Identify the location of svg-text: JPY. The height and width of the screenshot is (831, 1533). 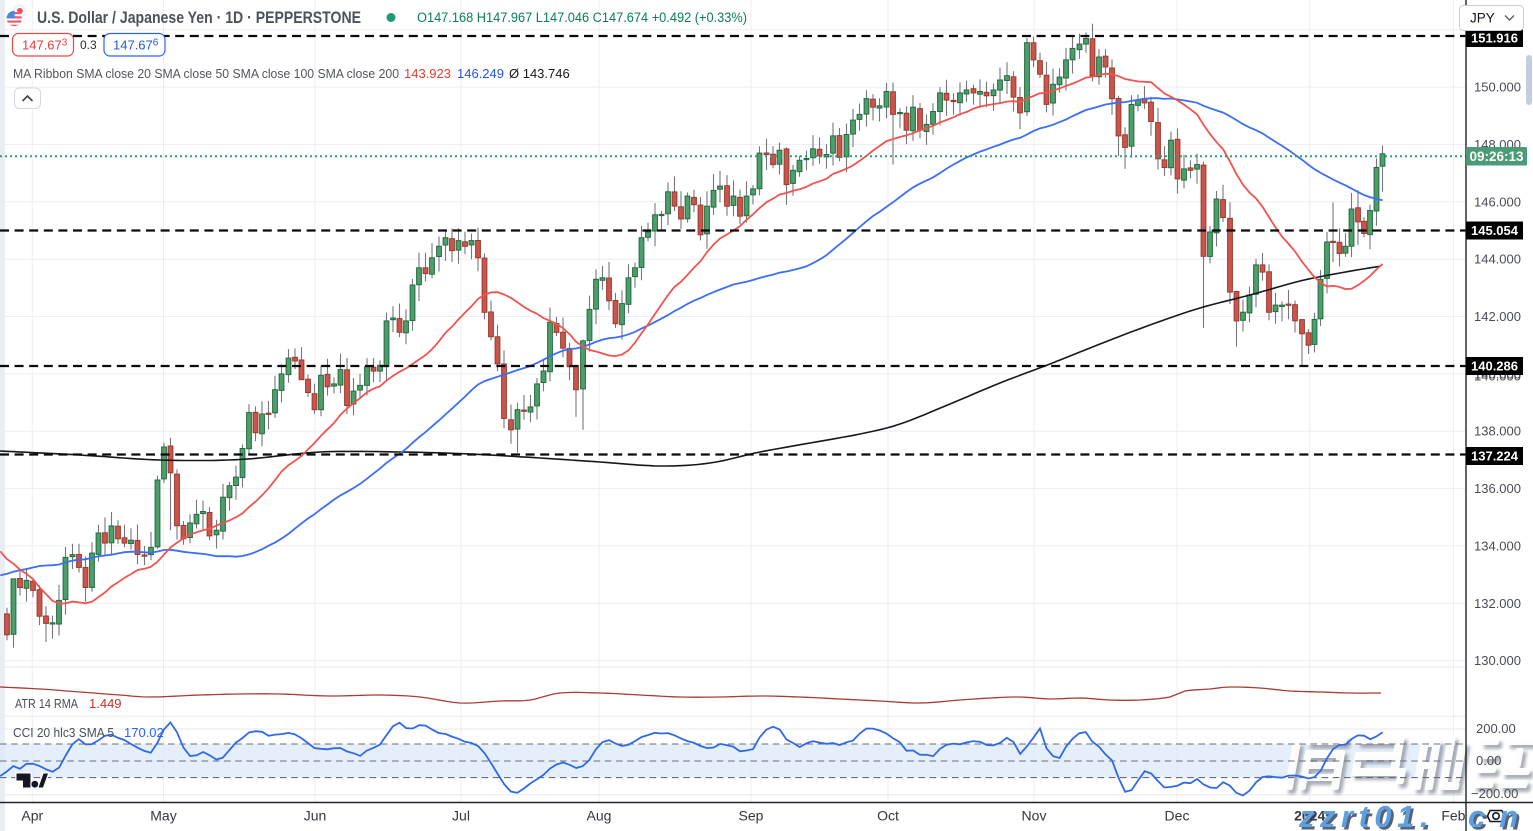
(1482, 18).